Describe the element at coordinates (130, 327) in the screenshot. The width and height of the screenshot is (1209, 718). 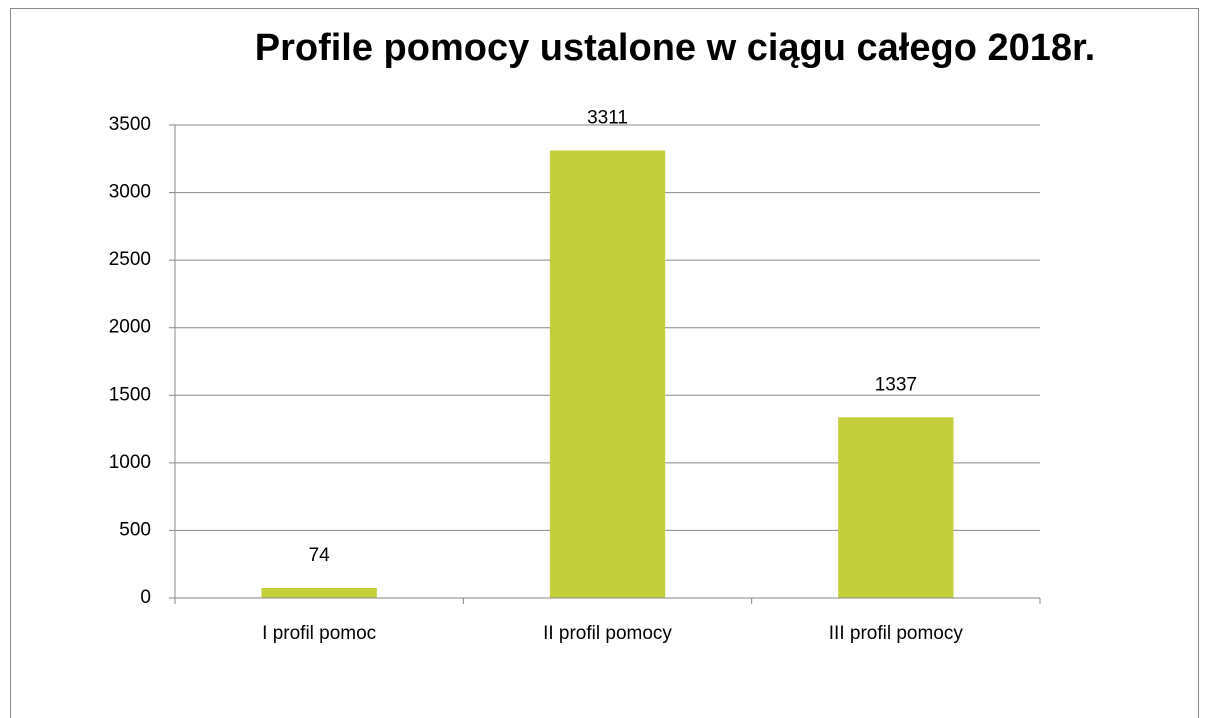
I see `y-tick-label: 2000` at that location.